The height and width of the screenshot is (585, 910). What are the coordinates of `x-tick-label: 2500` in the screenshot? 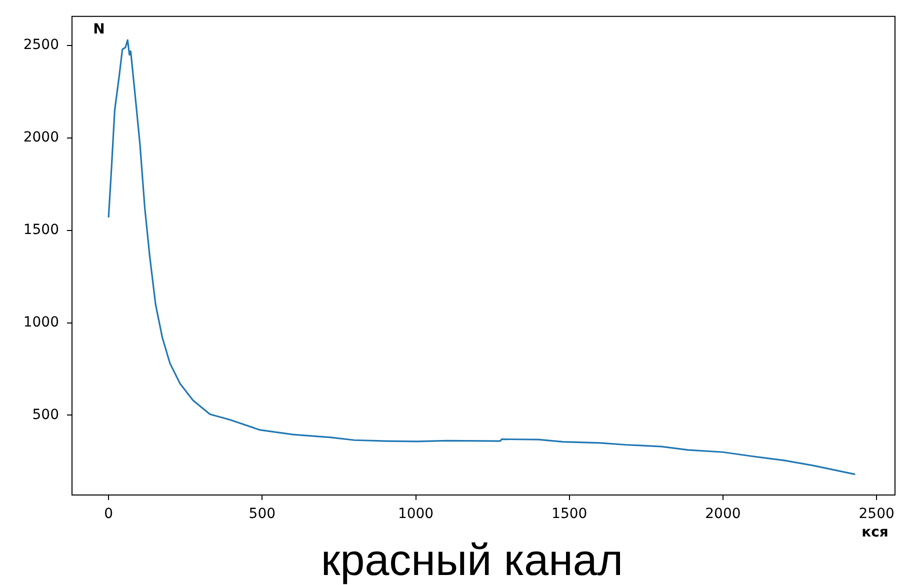 It's located at (876, 514).